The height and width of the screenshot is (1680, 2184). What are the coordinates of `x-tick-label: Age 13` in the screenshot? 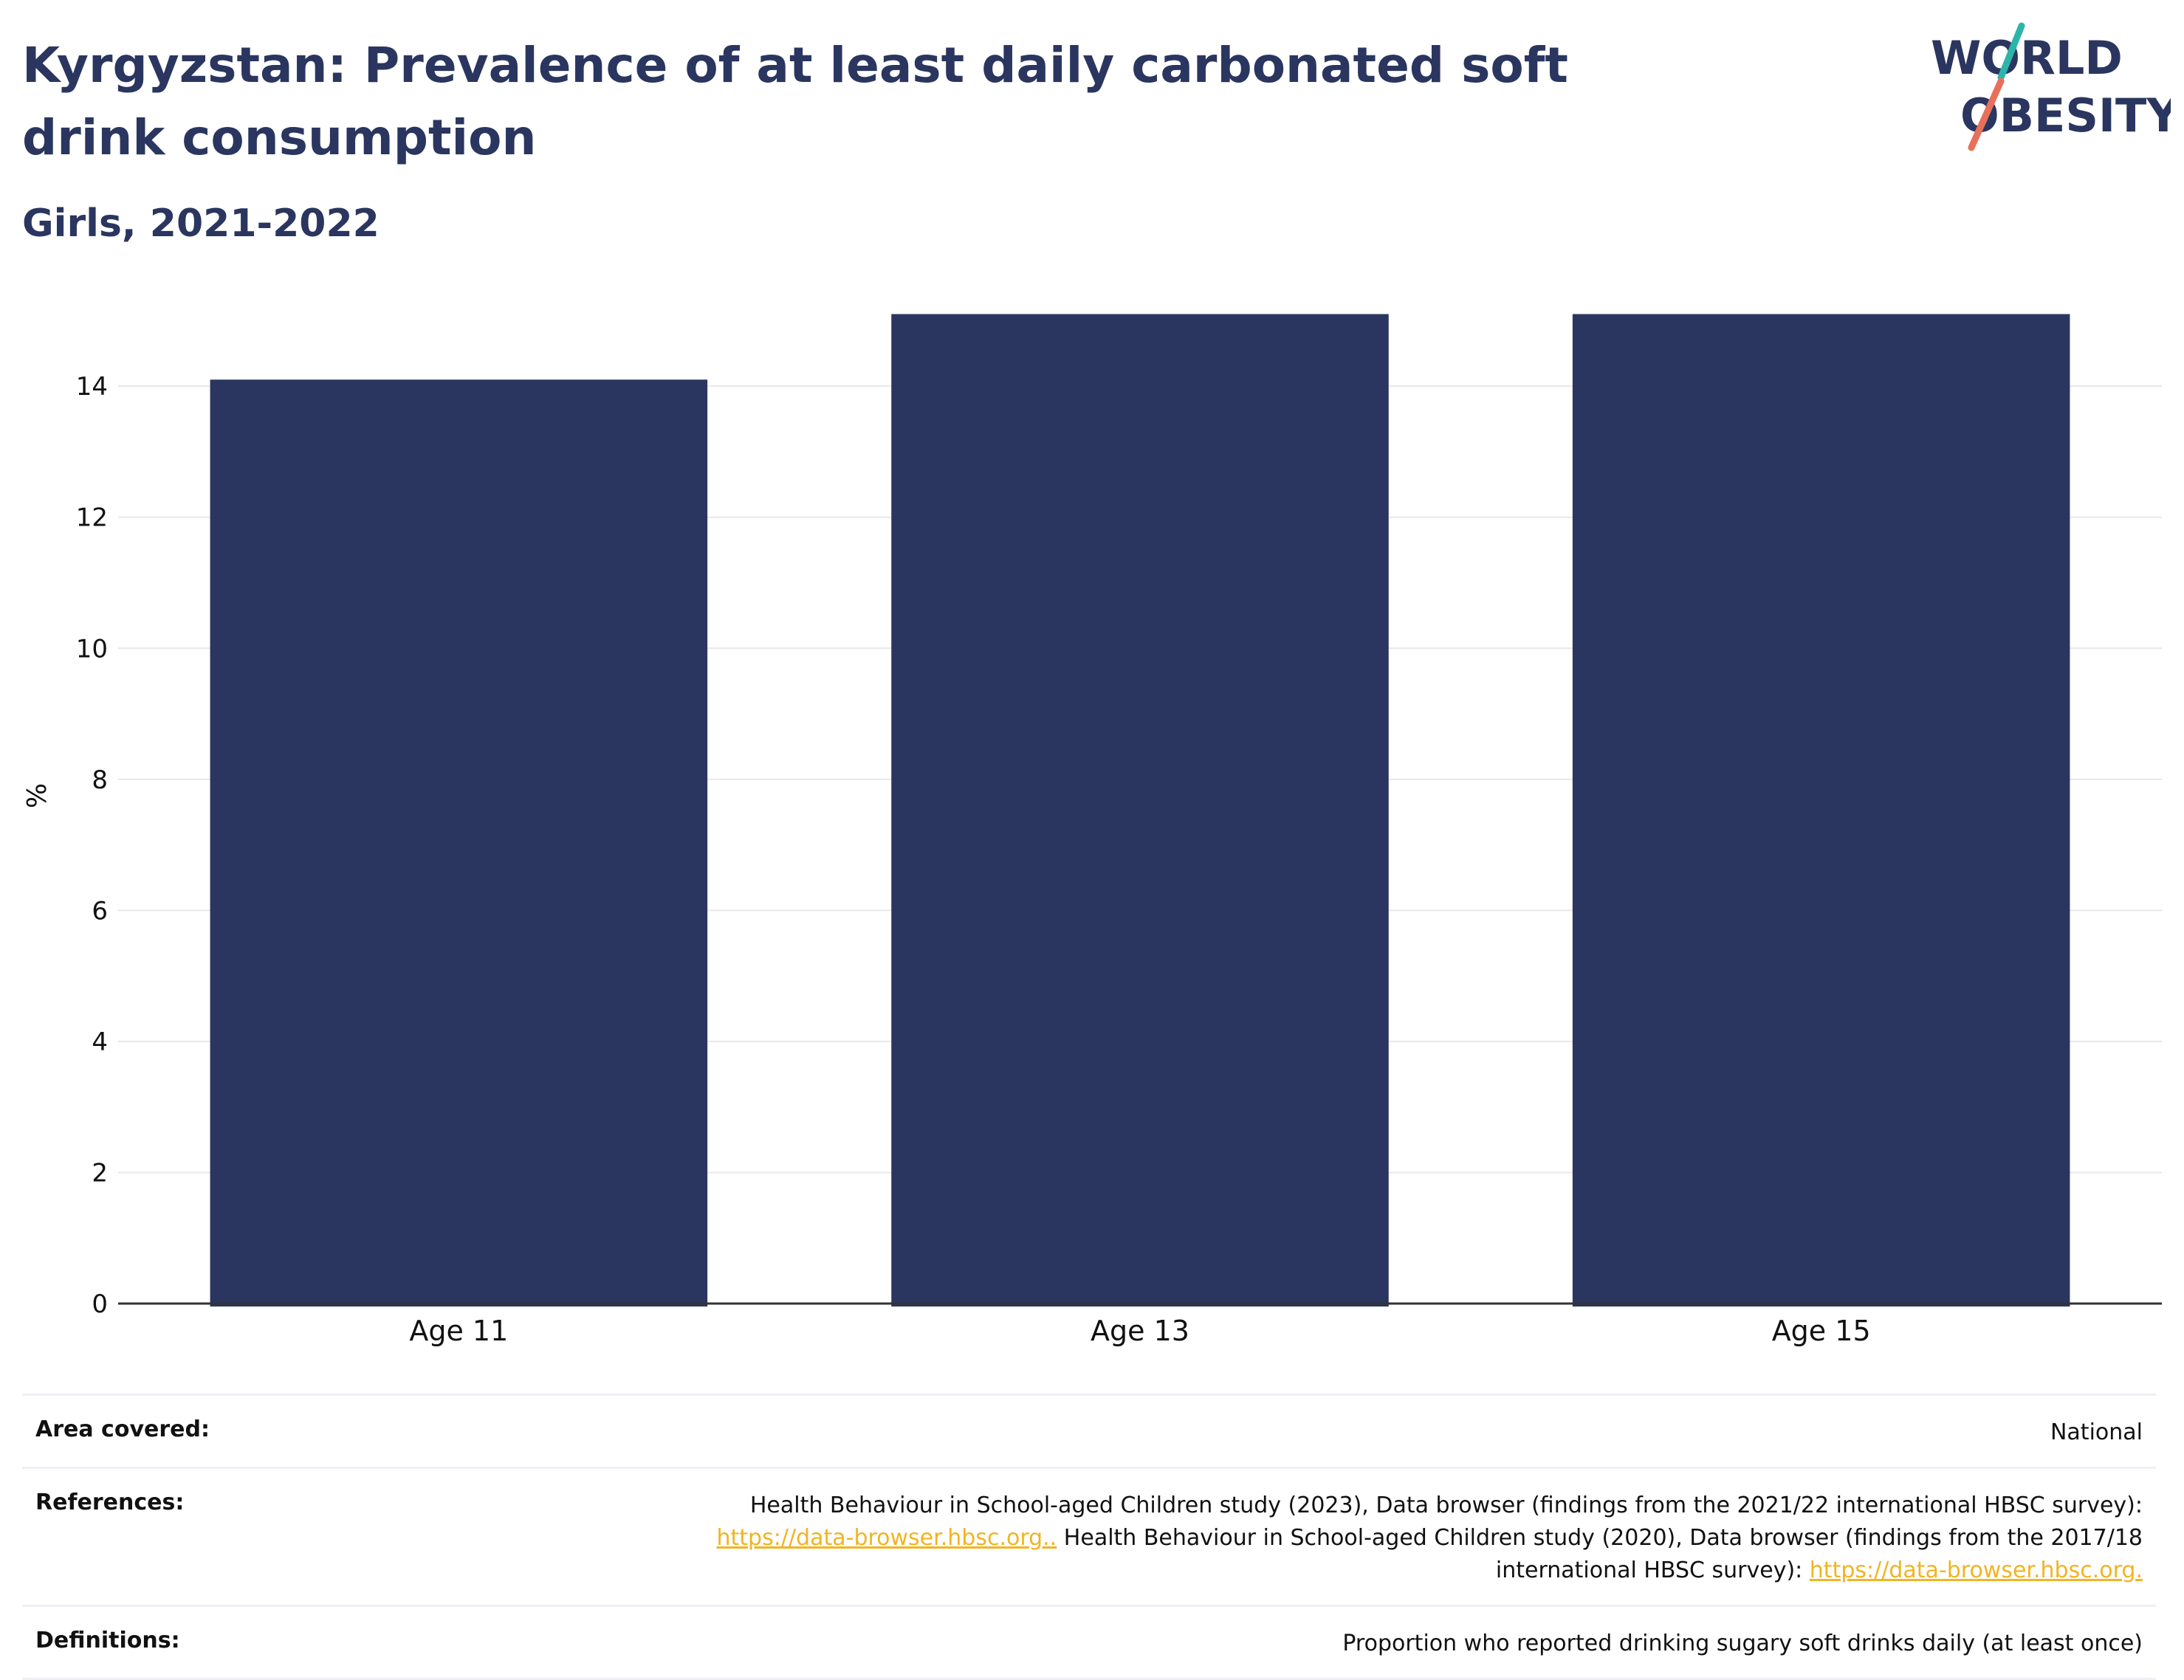 It's located at (1140, 1331).